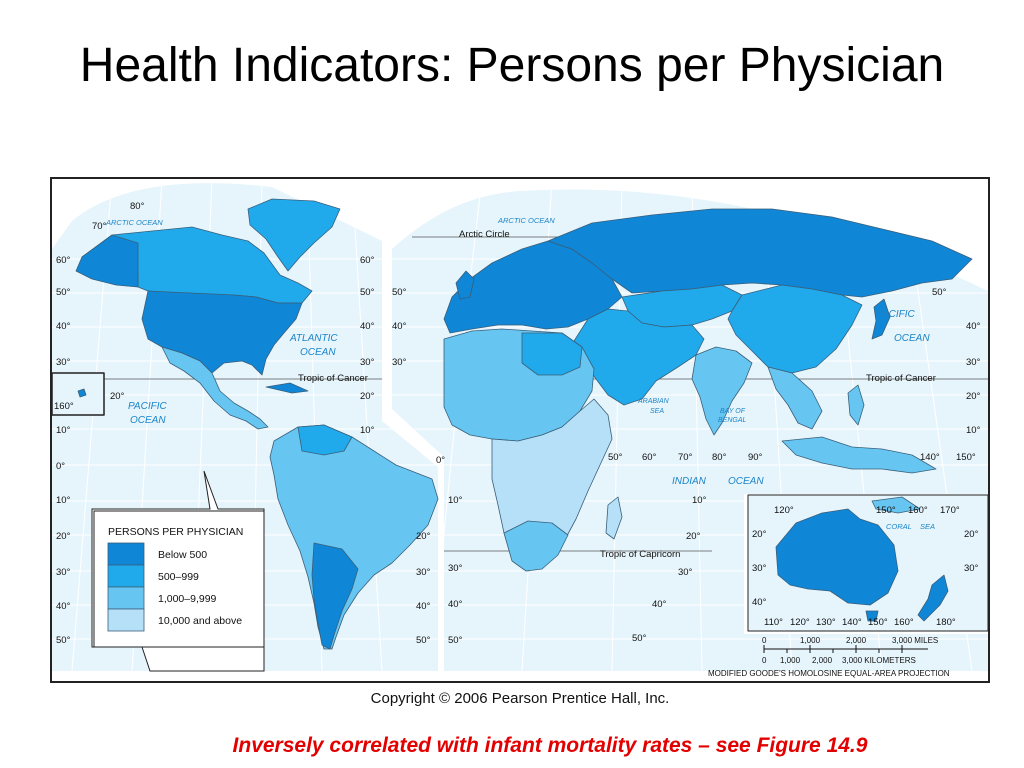 The width and height of the screenshot is (1024, 768). What do you see at coordinates (760, 253) in the screenshot?
I see `russia` at bounding box center [760, 253].